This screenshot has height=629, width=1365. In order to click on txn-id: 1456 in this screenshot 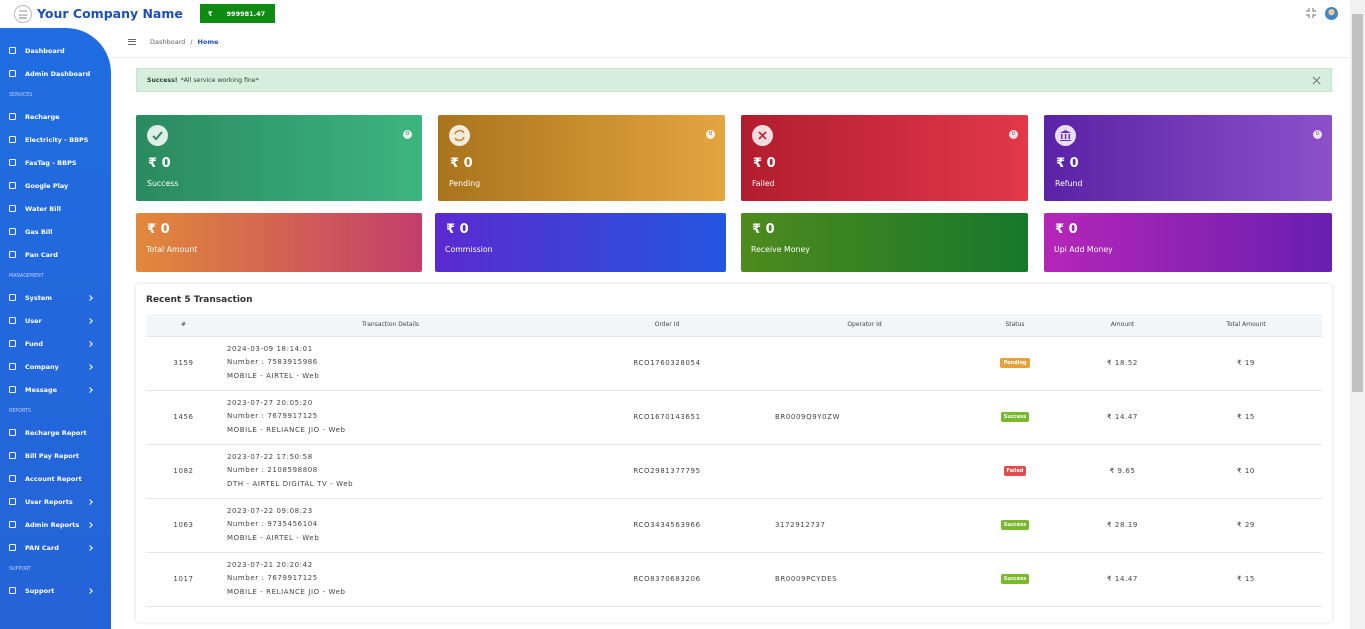, I will do `click(183, 417)`.